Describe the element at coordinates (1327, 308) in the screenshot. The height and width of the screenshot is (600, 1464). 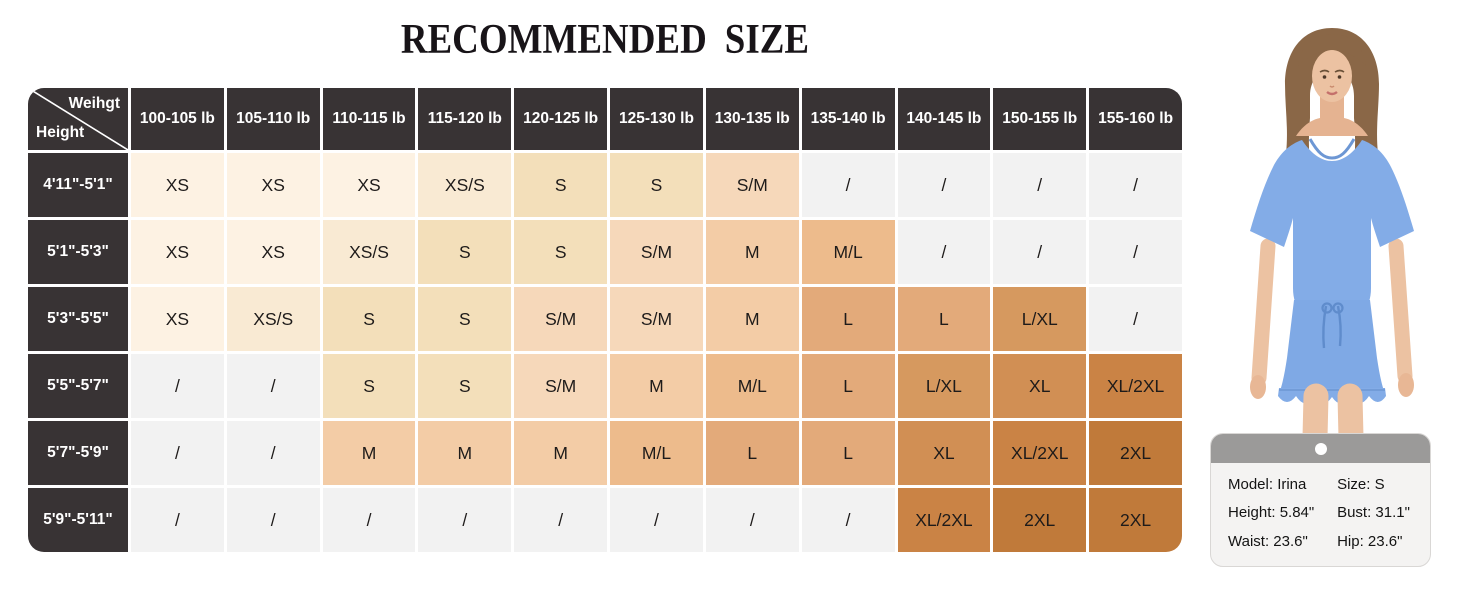
I see `drawstring-bow-left` at that location.